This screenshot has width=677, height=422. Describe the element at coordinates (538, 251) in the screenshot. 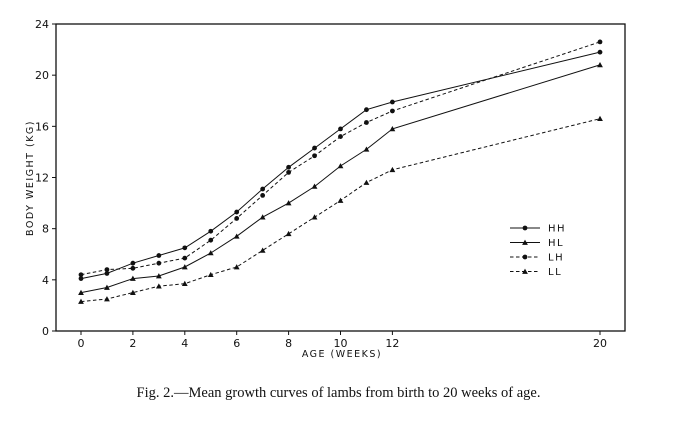

I see `legend: HH HL LH LL` at that location.